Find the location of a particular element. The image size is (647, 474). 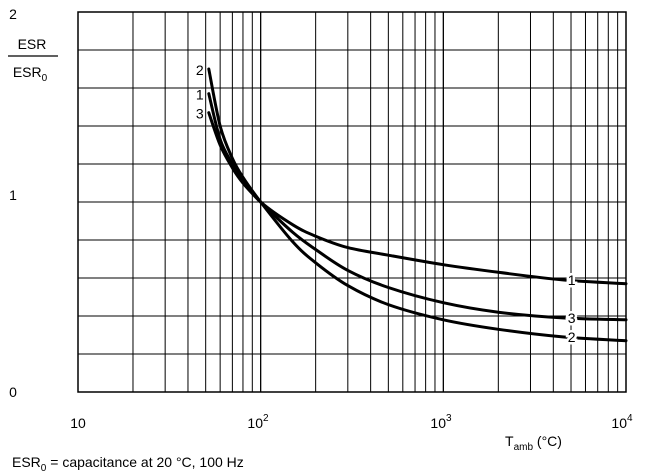

x-tick-label-100-base: 10 is located at coordinates (255, 423).